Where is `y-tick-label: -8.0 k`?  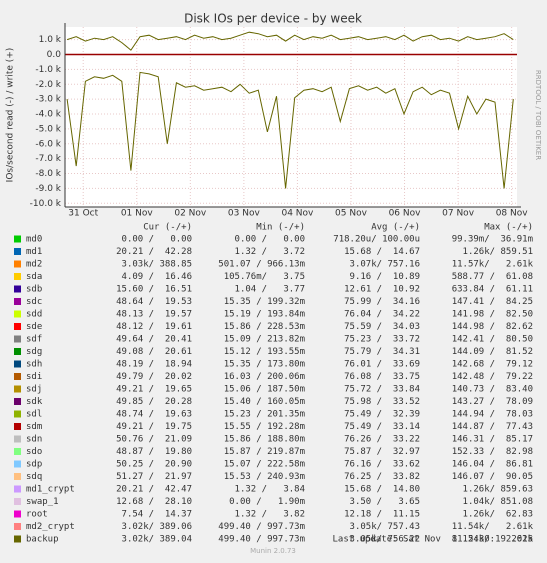
y-tick-label: -8.0 k is located at coordinates (48, 174).